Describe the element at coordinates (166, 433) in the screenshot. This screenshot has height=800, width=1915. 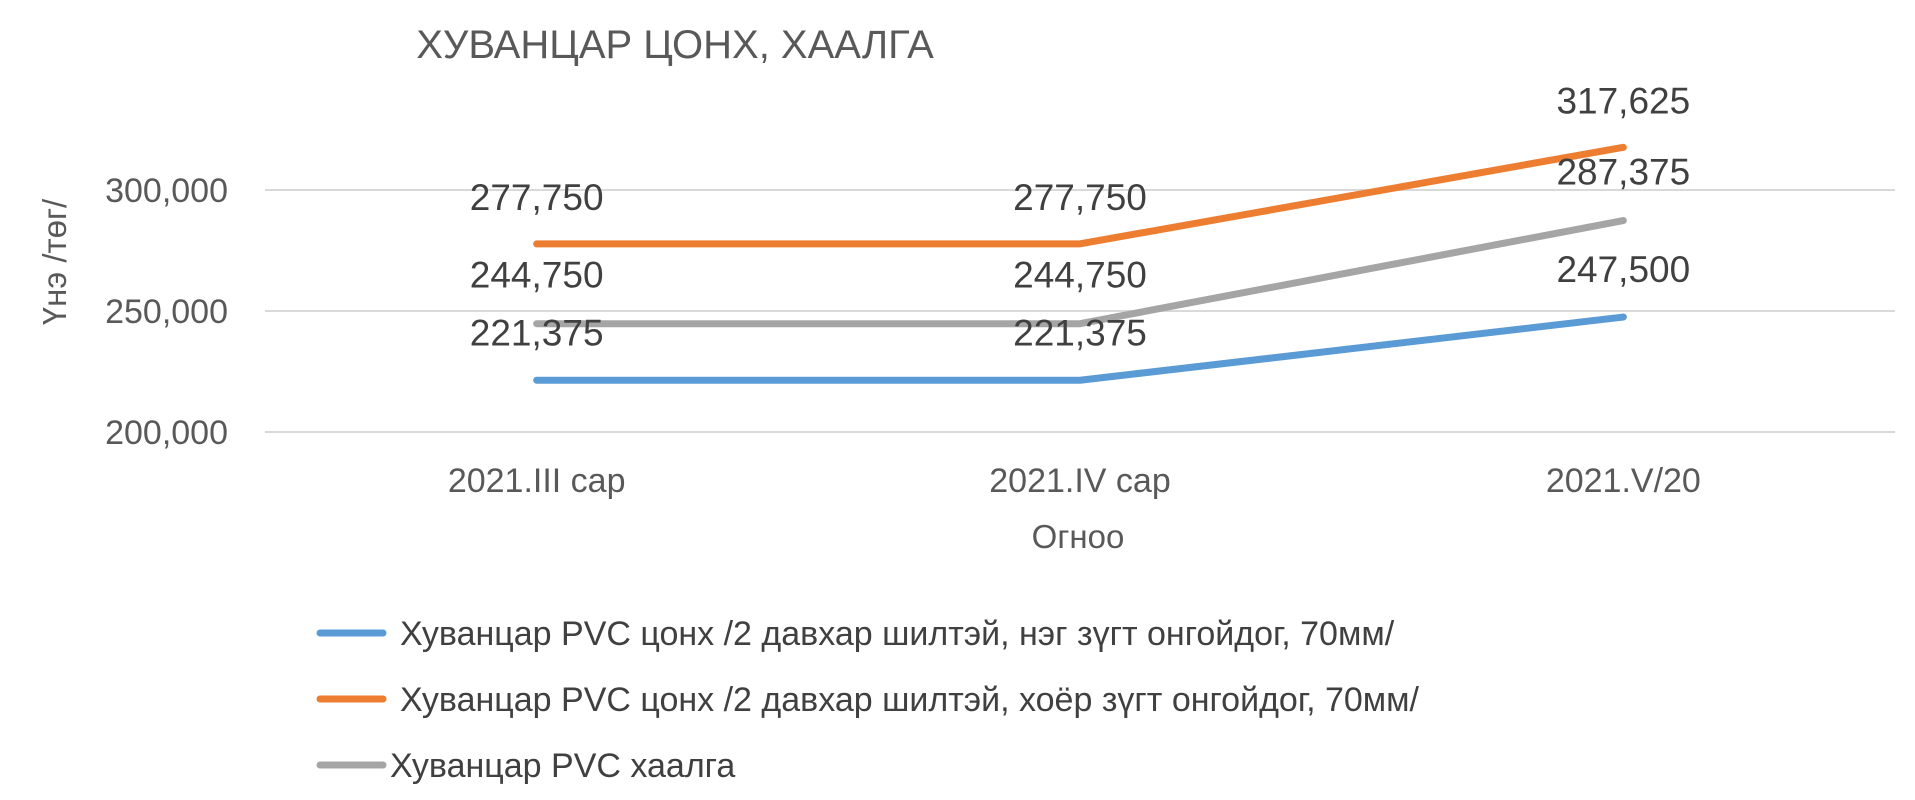
I see `y-tick-label: 200,000` at that location.